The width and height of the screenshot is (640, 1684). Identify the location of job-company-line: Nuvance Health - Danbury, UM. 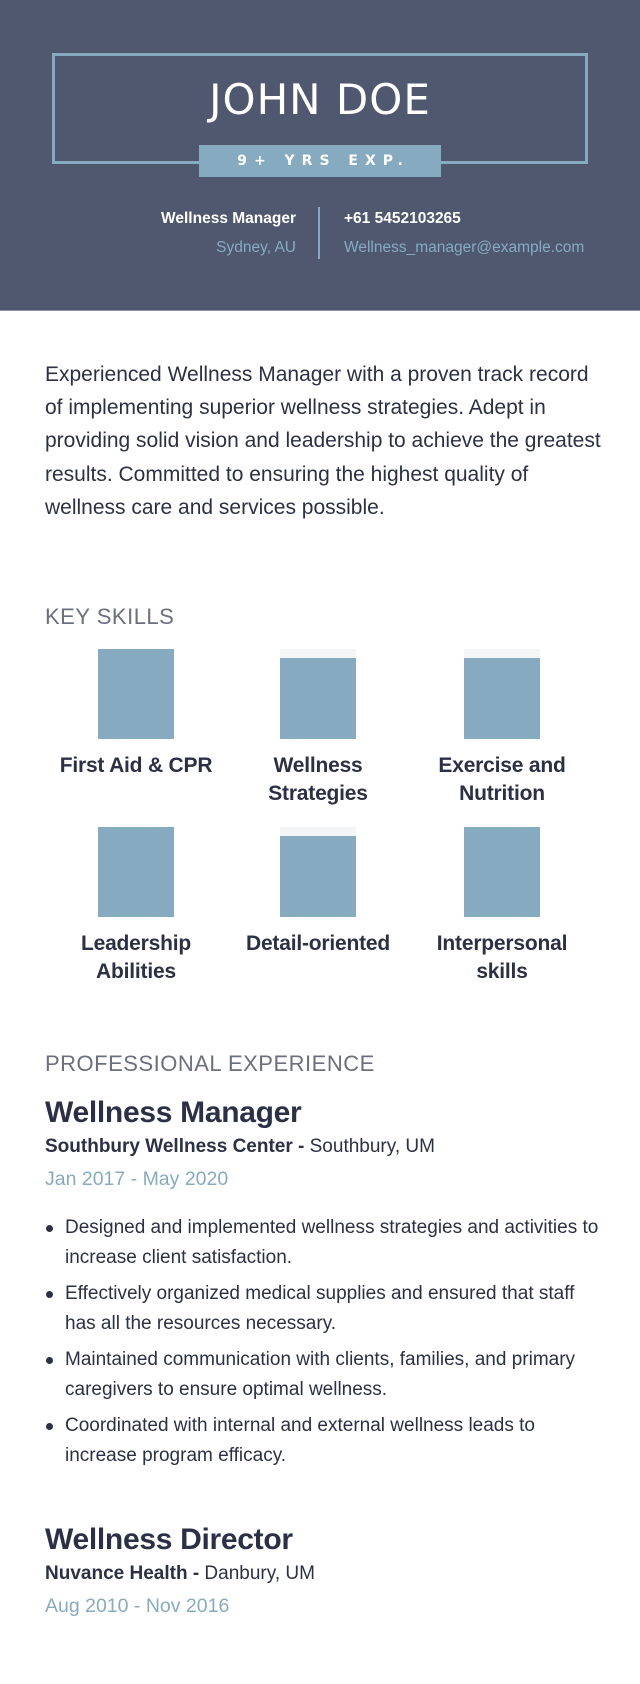
(325, 1574).